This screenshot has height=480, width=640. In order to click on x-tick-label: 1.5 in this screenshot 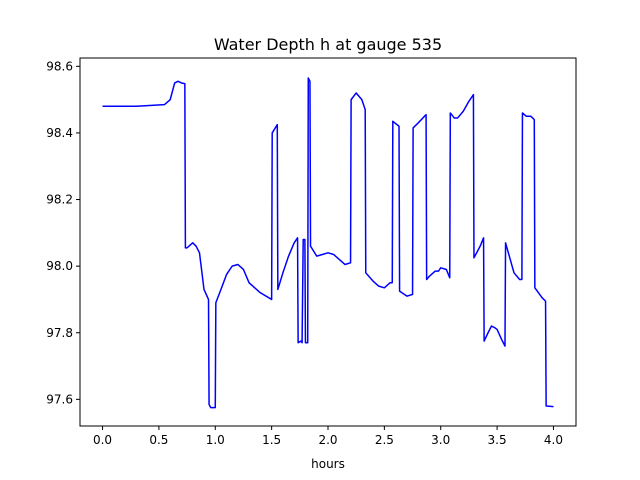, I will do `click(271, 440)`.